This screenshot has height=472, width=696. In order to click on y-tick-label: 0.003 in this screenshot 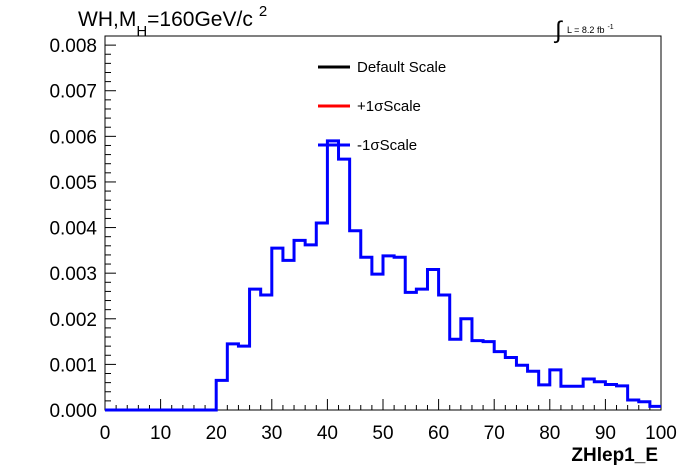, I will do `click(73, 274)`.